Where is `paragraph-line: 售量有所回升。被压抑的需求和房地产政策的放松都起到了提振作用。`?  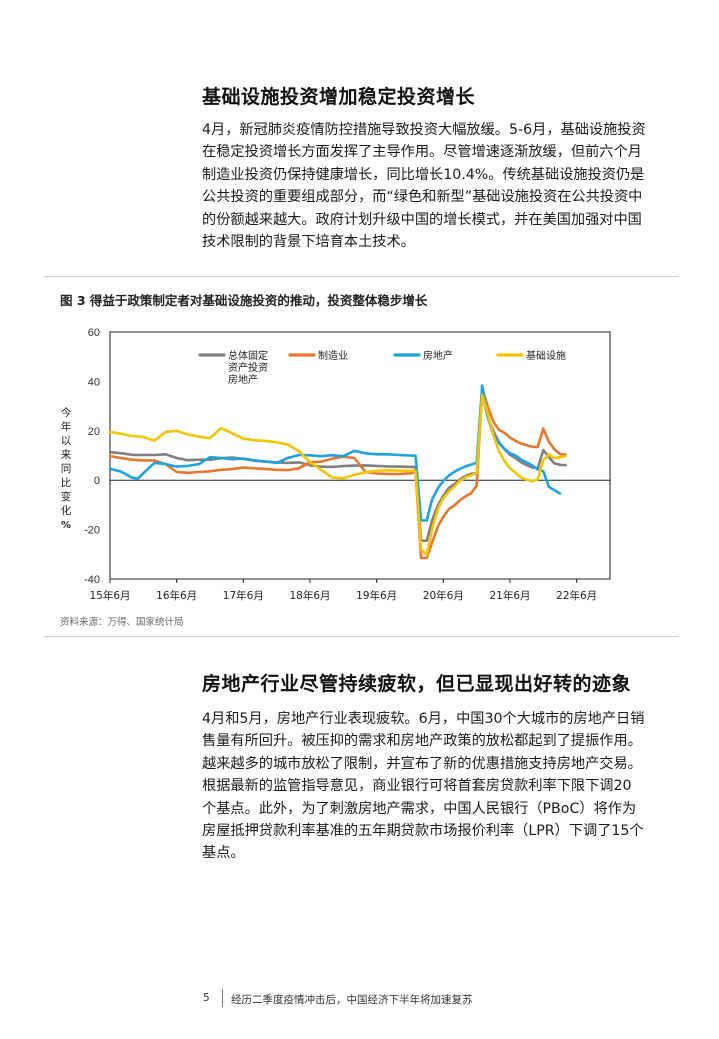 paragraph-line: 售量有所回升。被压抑的需求和房地产政策的放松都起到了提振作用。 is located at coordinates (422, 741).